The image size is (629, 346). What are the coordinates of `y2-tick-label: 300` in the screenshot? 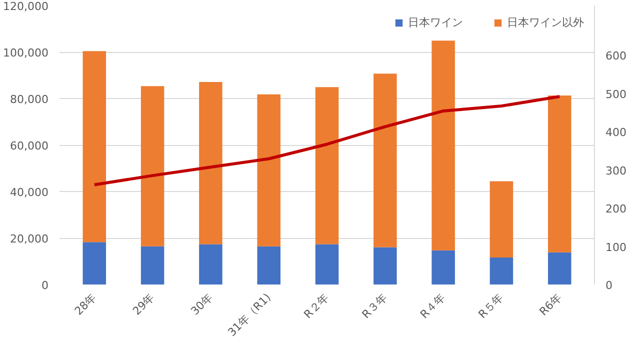 It's located at (616, 171).